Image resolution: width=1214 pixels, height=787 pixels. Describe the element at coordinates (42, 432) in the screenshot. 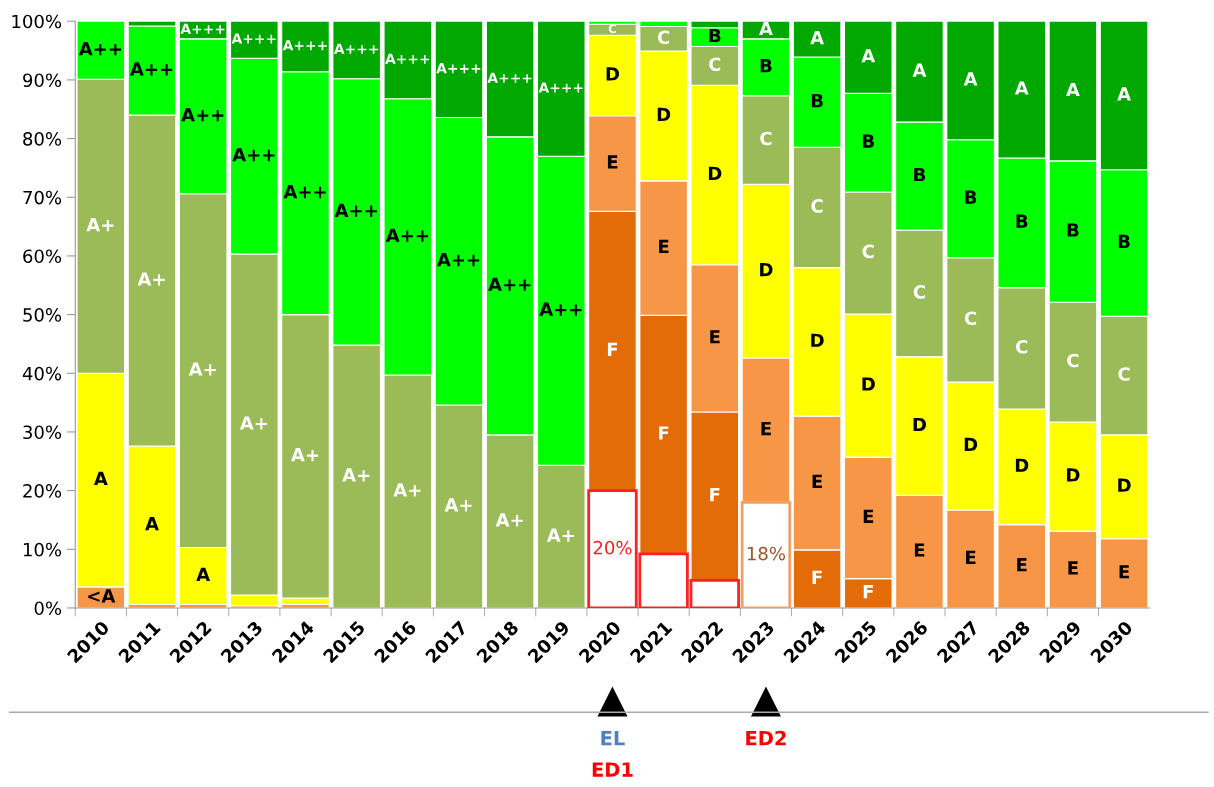

I see `y-tick-label: 30%` at that location.